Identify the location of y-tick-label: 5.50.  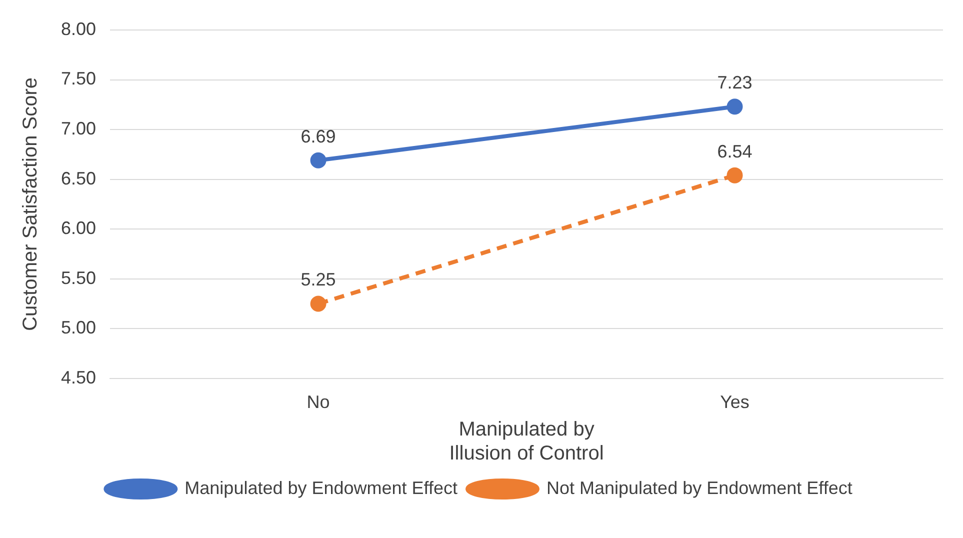
(78, 278).